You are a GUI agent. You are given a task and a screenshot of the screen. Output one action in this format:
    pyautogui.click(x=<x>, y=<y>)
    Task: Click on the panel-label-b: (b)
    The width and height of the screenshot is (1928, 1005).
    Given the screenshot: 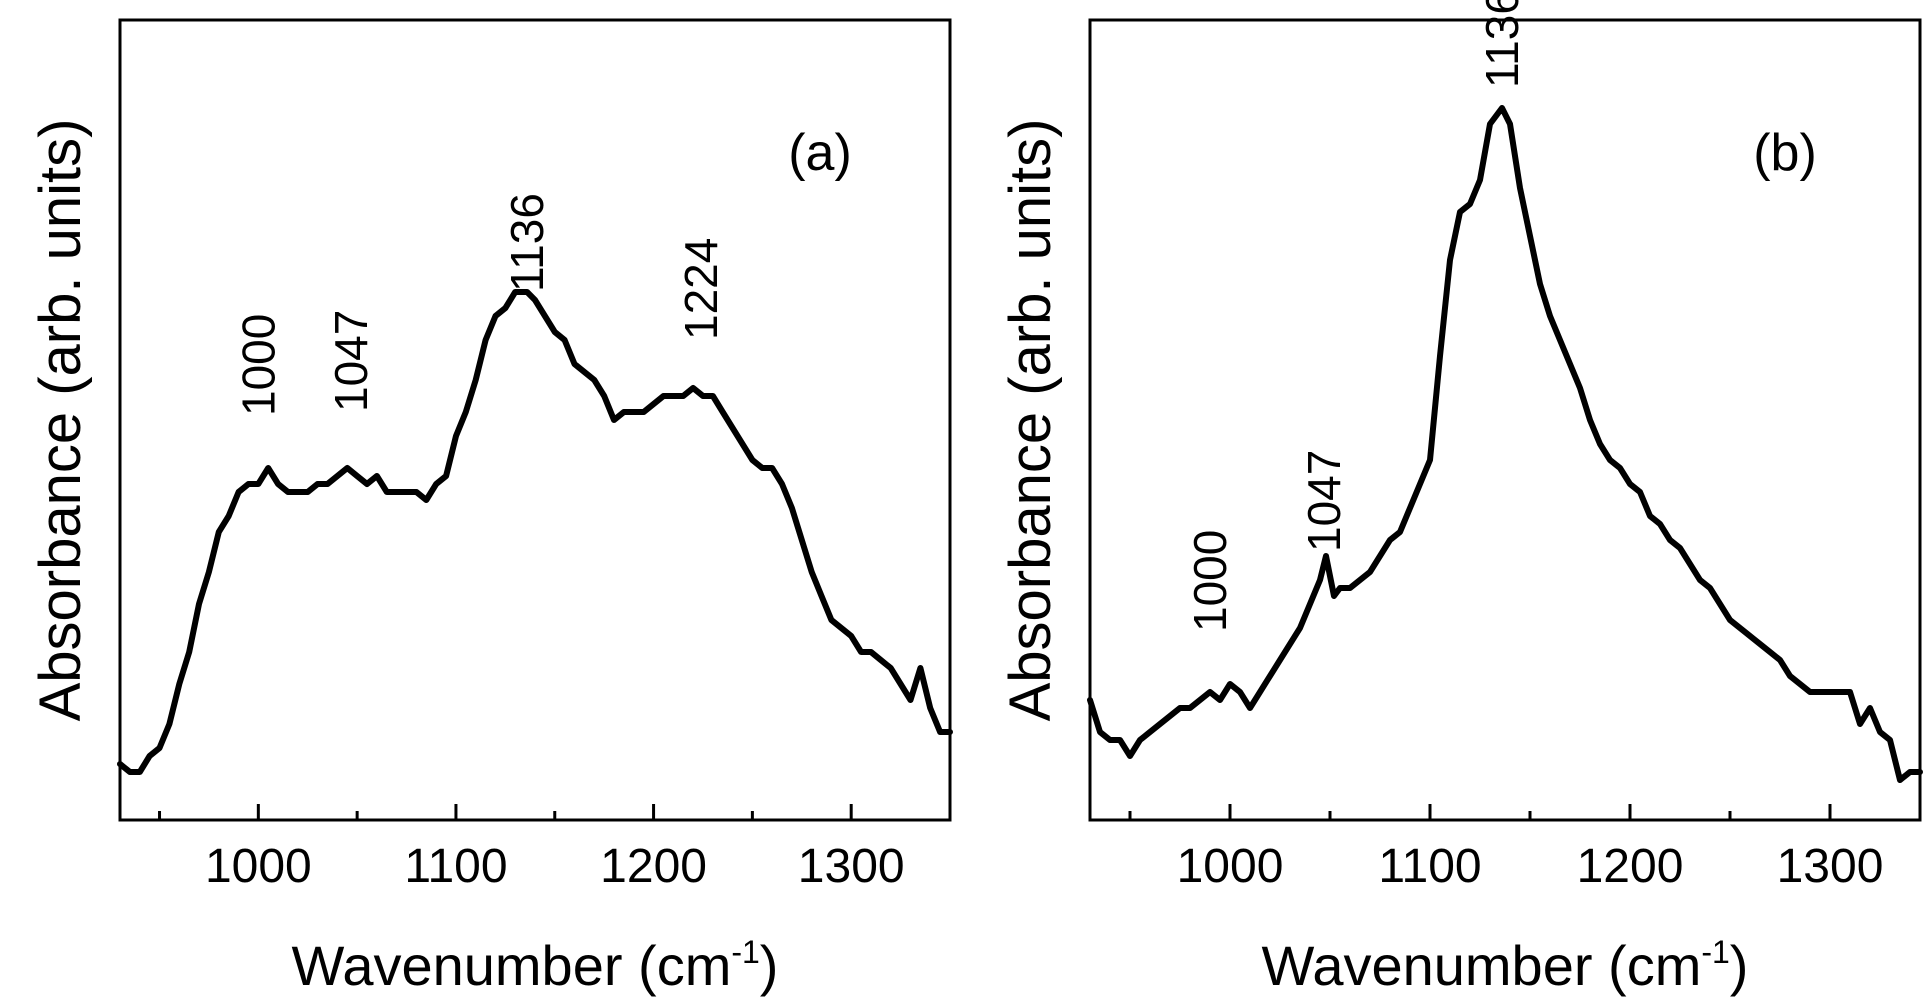 What is the action you would take?
    pyautogui.click(x=1785, y=153)
    